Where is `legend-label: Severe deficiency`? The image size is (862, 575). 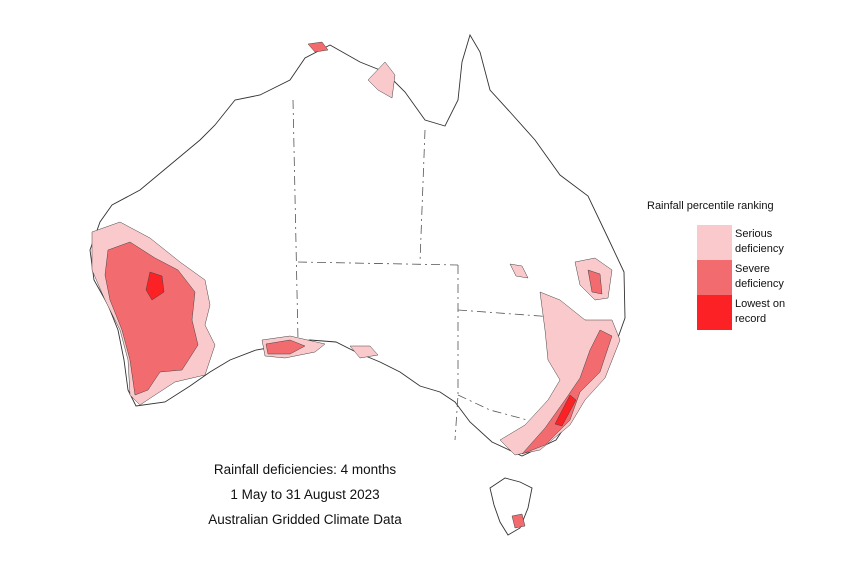
legend-label: Severe deficiency is located at coordinates (759, 276).